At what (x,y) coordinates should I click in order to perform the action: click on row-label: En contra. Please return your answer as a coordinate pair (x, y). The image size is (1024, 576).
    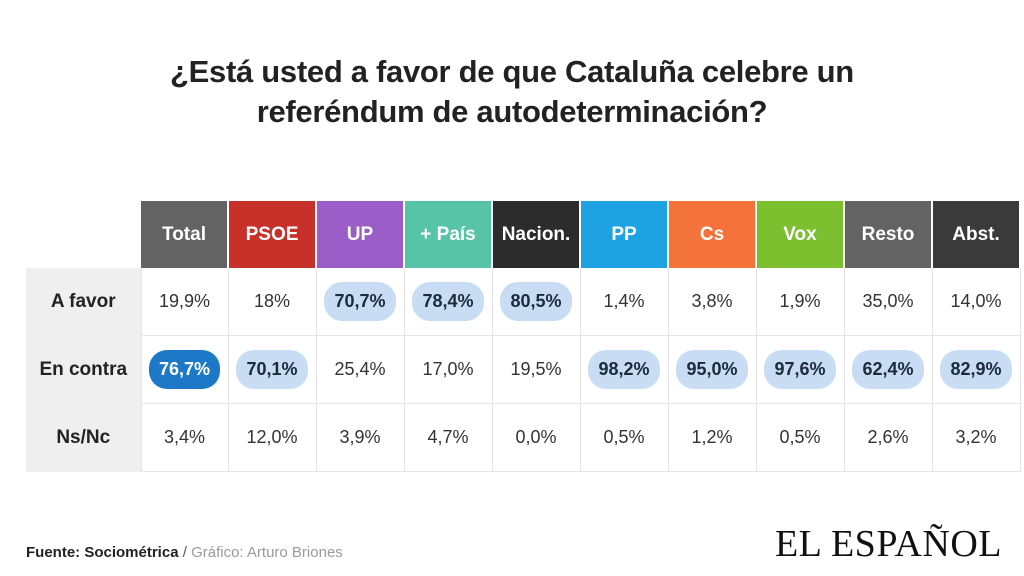
    Looking at the image, I should click on (83, 369).